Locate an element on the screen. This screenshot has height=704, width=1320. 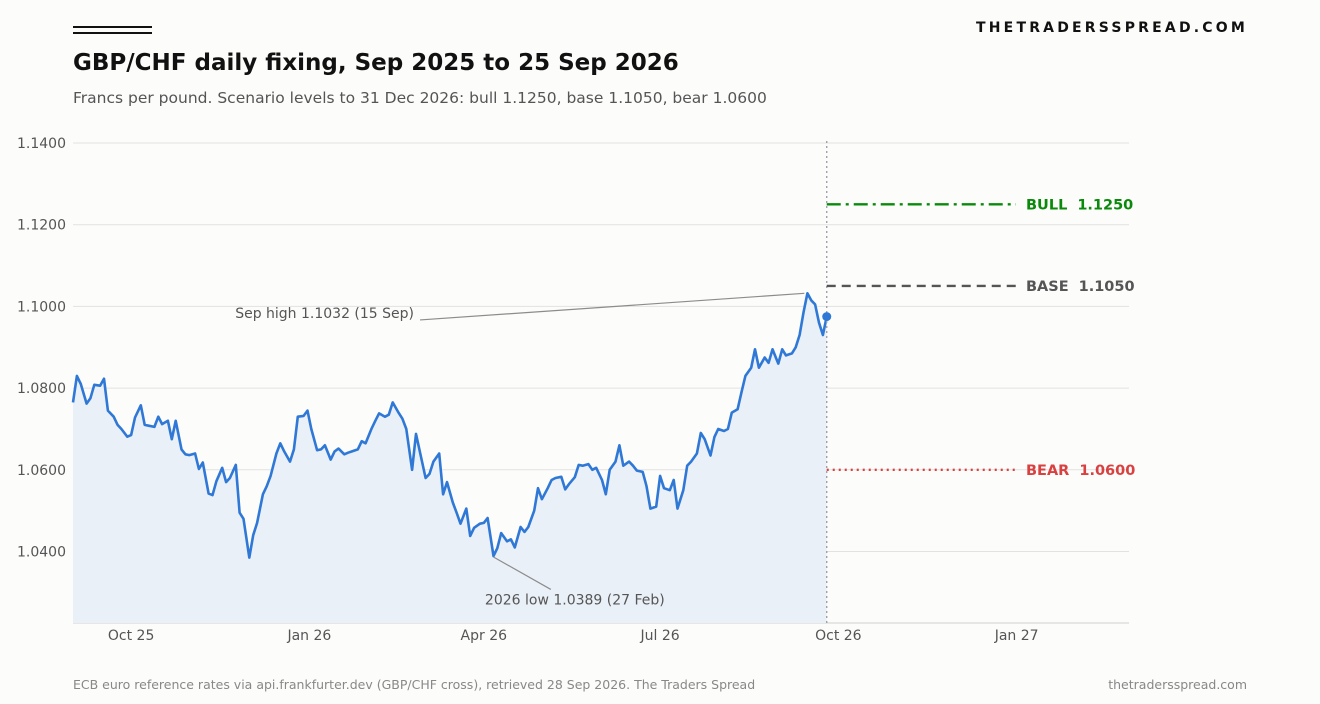
x-tick-label: Oct 26 is located at coordinates (838, 636).